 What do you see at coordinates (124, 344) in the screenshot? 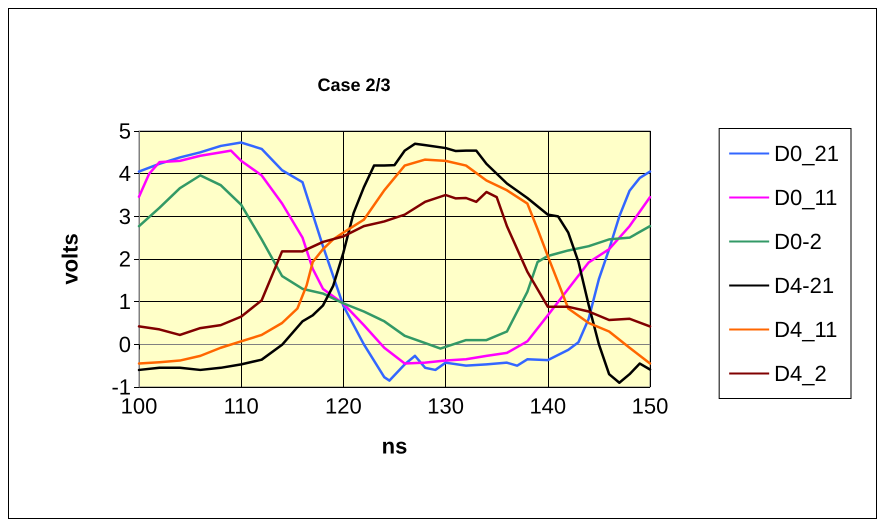
I see `y-tick-label: 0` at bounding box center [124, 344].